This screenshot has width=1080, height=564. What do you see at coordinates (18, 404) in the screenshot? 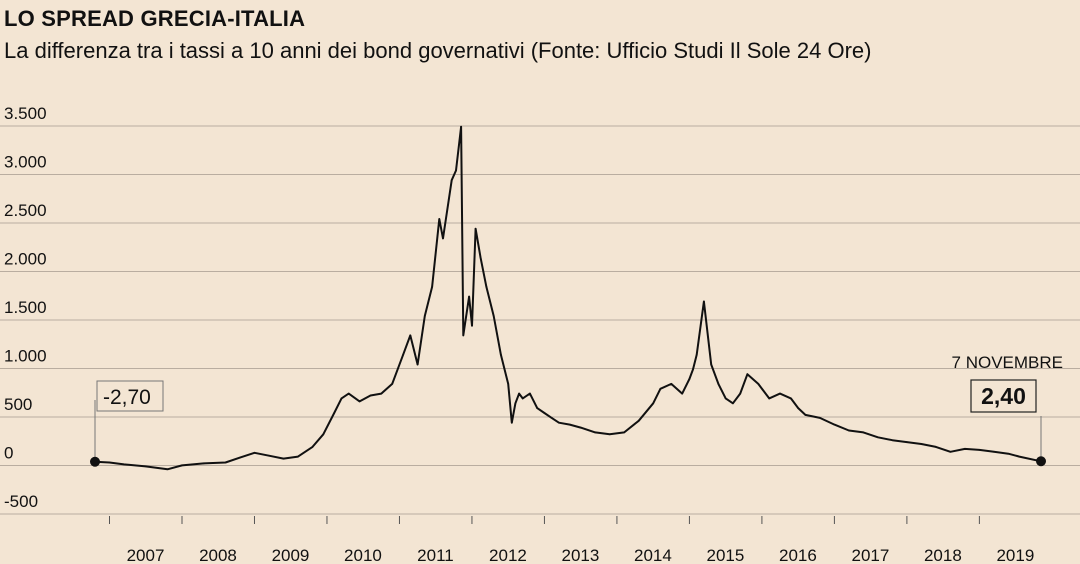
I see `y-tick-label: 500` at bounding box center [18, 404].